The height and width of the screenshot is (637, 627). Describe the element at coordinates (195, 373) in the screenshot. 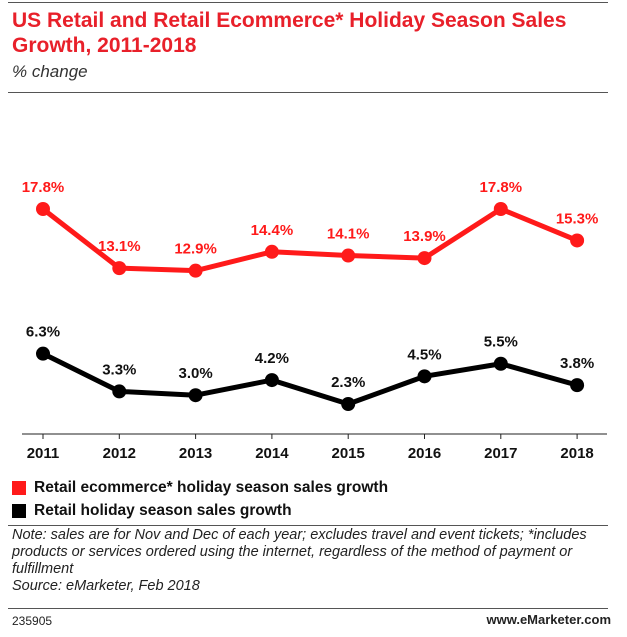

I see `data-label-1-2013: 3.0%` at that location.